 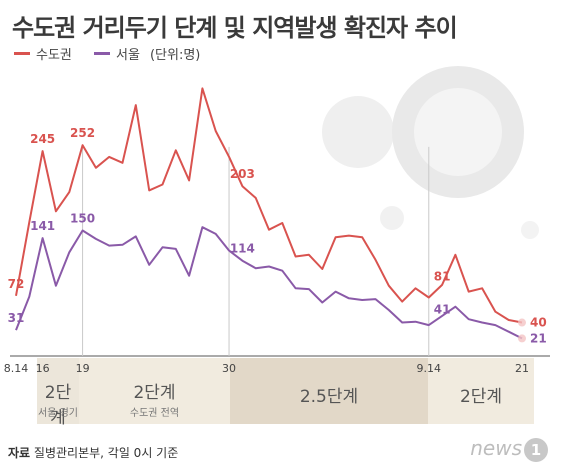 What do you see at coordinates (496, 448) in the screenshot?
I see `logo-text: news` at bounding box center [496, 448].